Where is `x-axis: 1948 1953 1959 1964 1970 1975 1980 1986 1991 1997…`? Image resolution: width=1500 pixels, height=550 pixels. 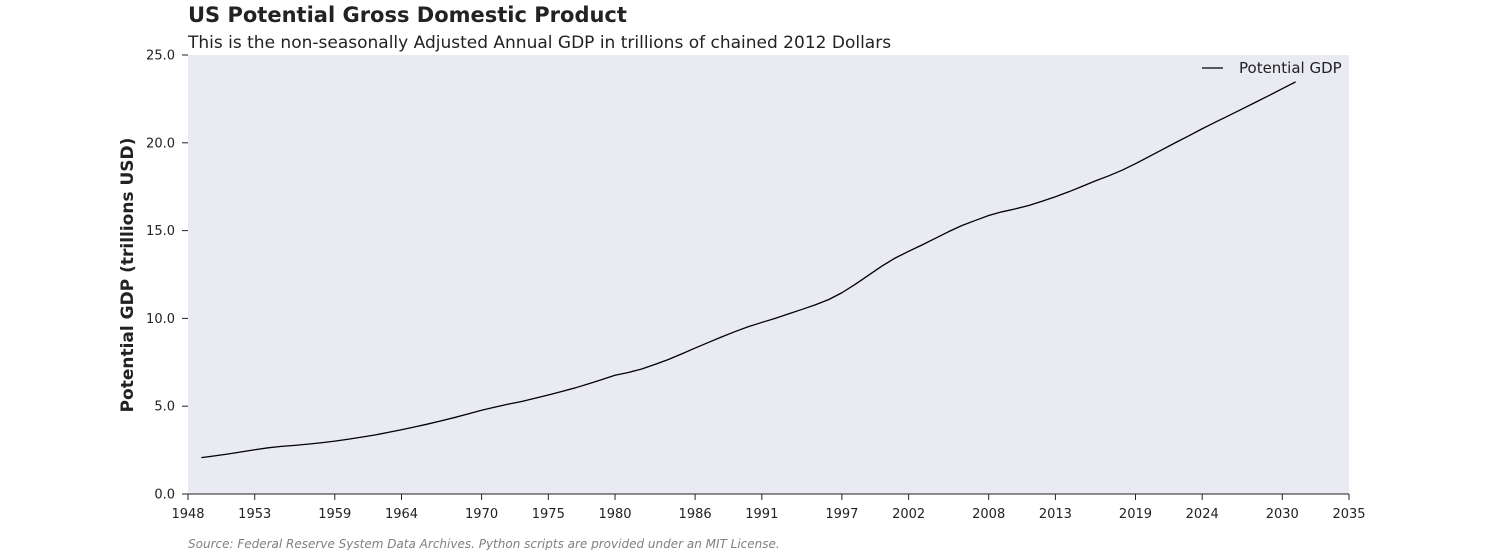
x-axis: 1948 1953 1959 1964 1970 1975 1980 1986 1991 1997… is located at coordinates (768, 508).